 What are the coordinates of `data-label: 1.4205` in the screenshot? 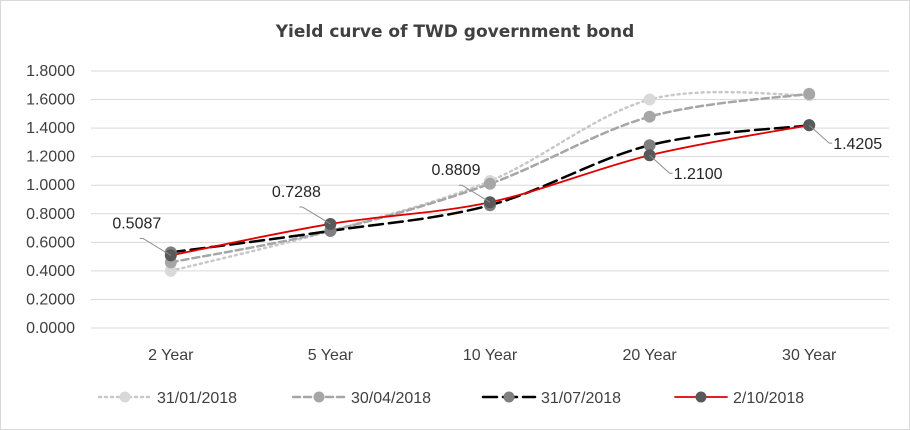 It's located at (857, 144).